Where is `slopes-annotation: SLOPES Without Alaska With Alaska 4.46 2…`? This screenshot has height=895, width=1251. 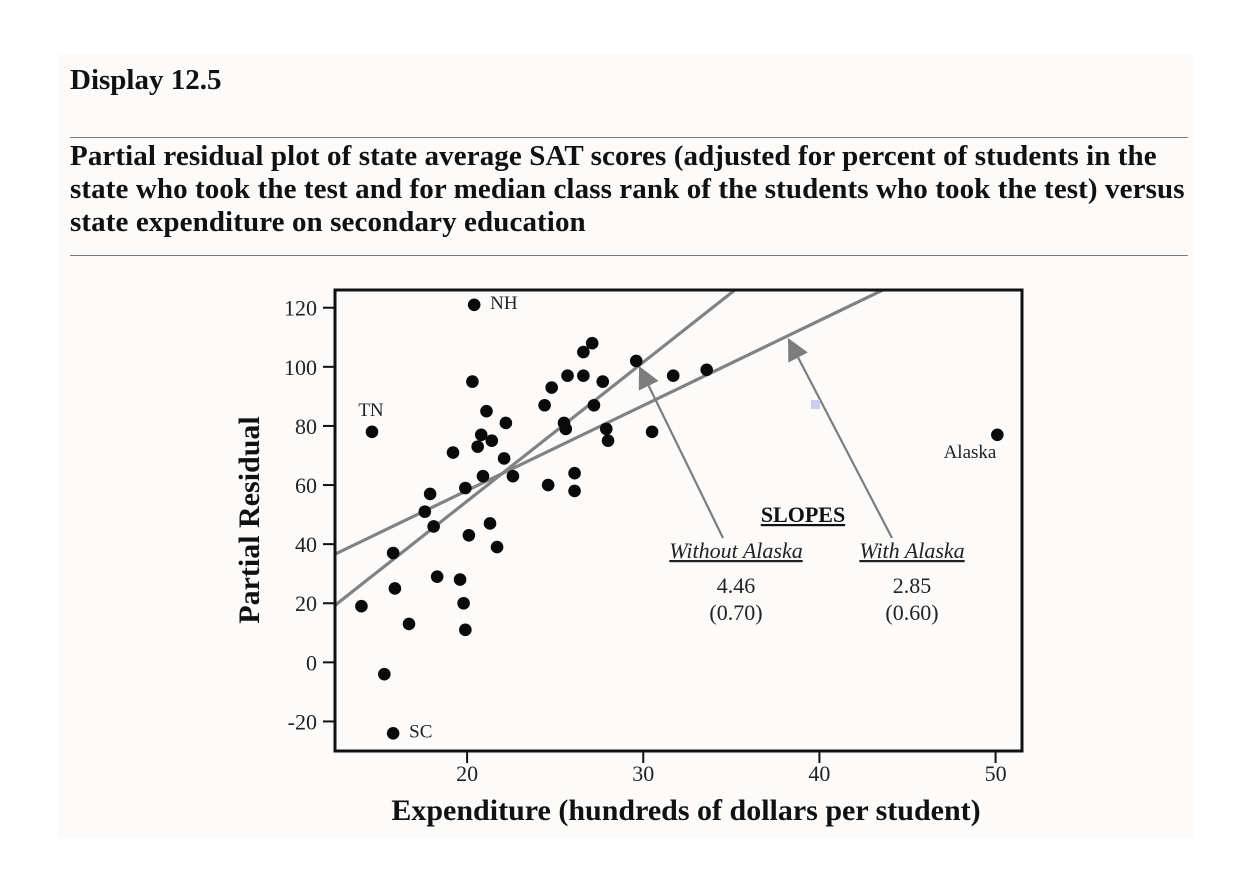
slopes-annotation: SLOPES Without Alaska With Alaska 4.46 2… is located at coordinates (816, 563).